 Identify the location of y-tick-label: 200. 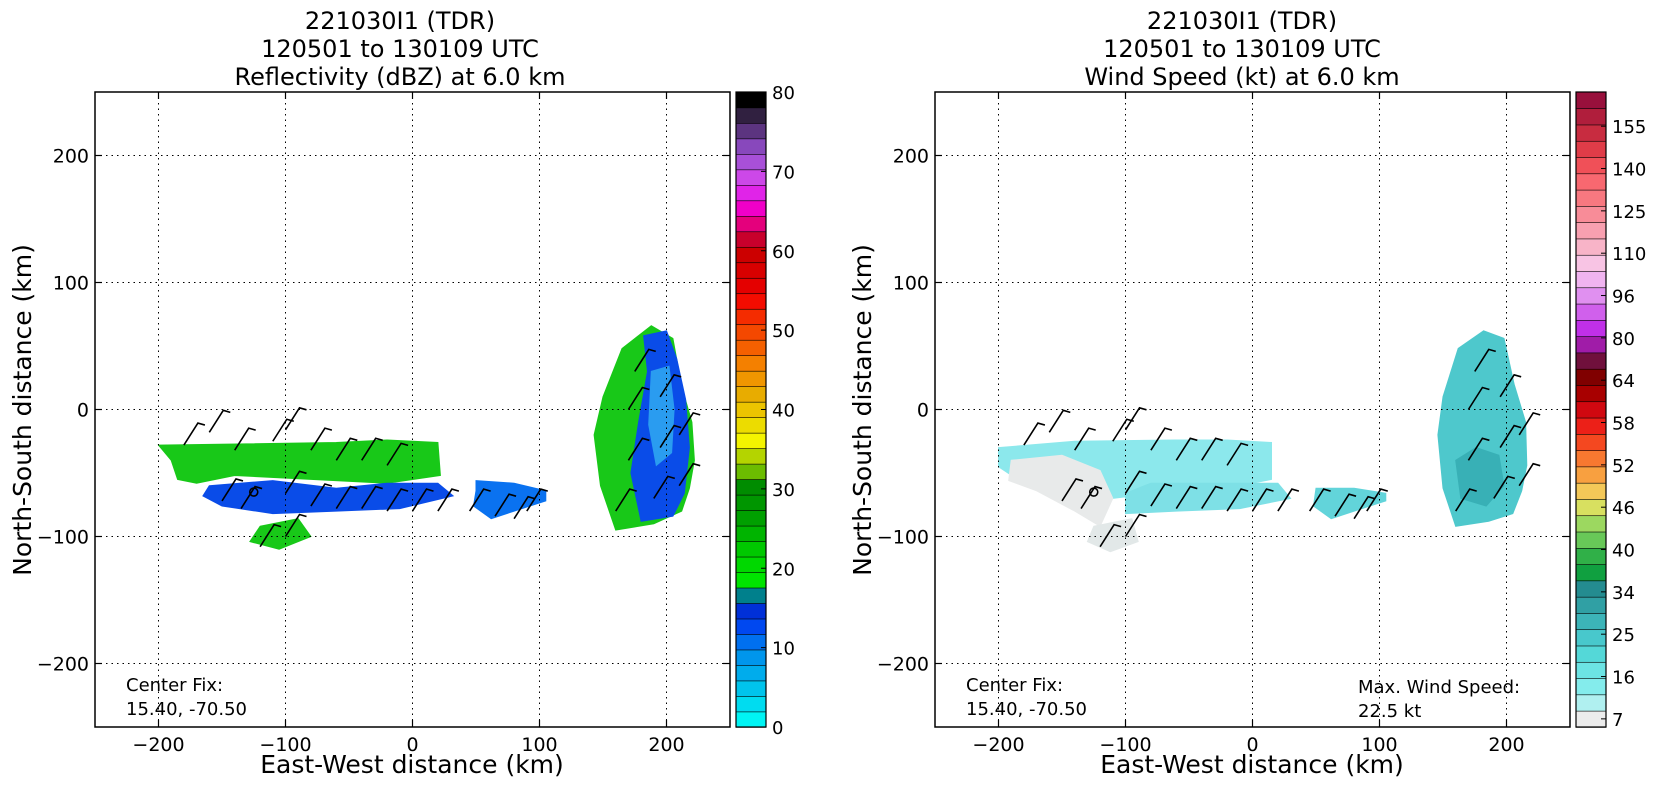
(71, 157).